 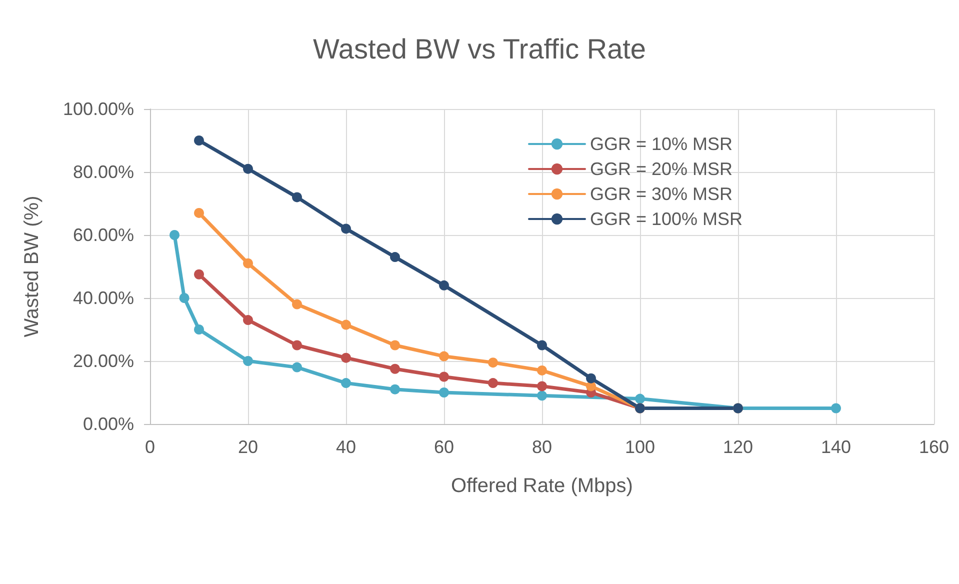 I want to click on legend-label: GGR = 20% MSR, so click(x=661, y=169).